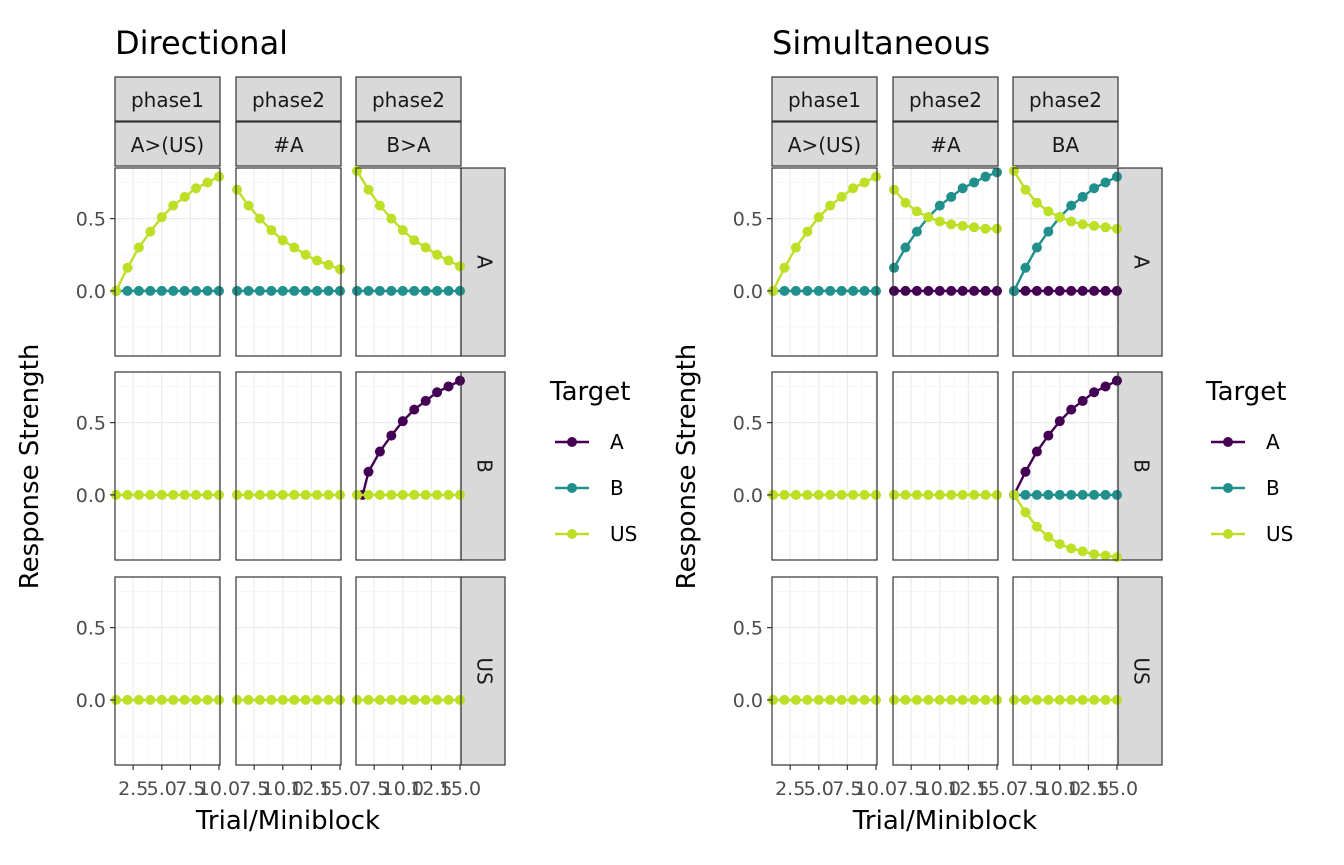  What do you see at coordinates (1228, 534) in the screenshot?
I see `legend-key-point` at bounding box center [1228, 534].